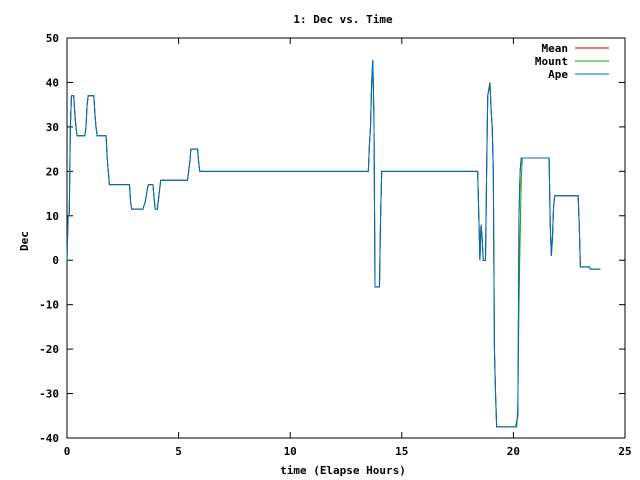 The height and width of the screenshot is (480, 640). What do you see at coordinates (24, 241) in the screenshot?
I see `y-axis-label: Dec` at bounding box center [24, 241].